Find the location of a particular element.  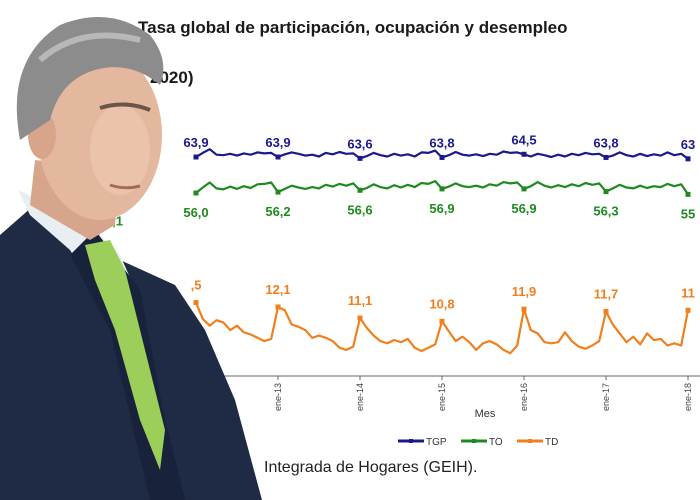

data-label-td: 12,1 is located at coordinates (277, 289).